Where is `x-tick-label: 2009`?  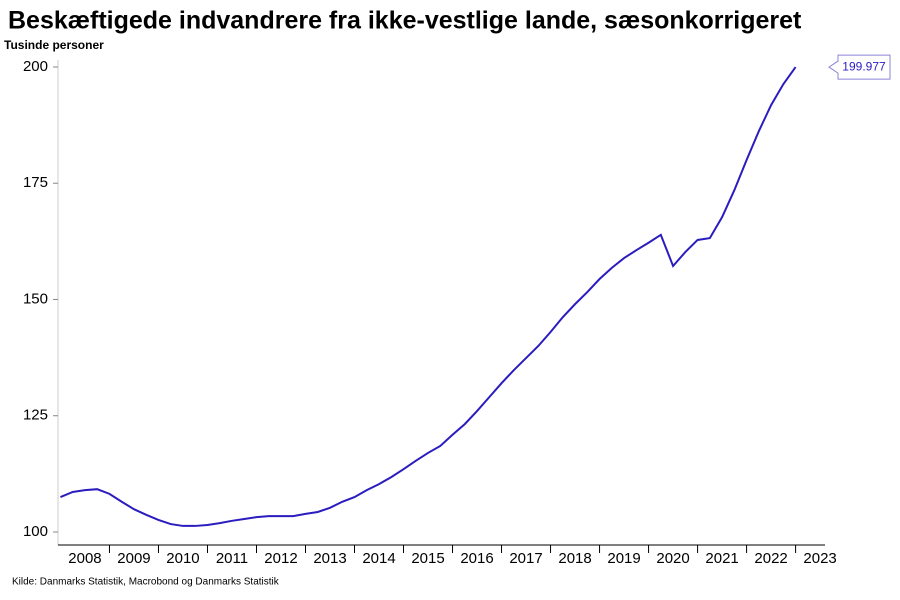
x-tick-label: 2009 is located at coordinates (133, 558).